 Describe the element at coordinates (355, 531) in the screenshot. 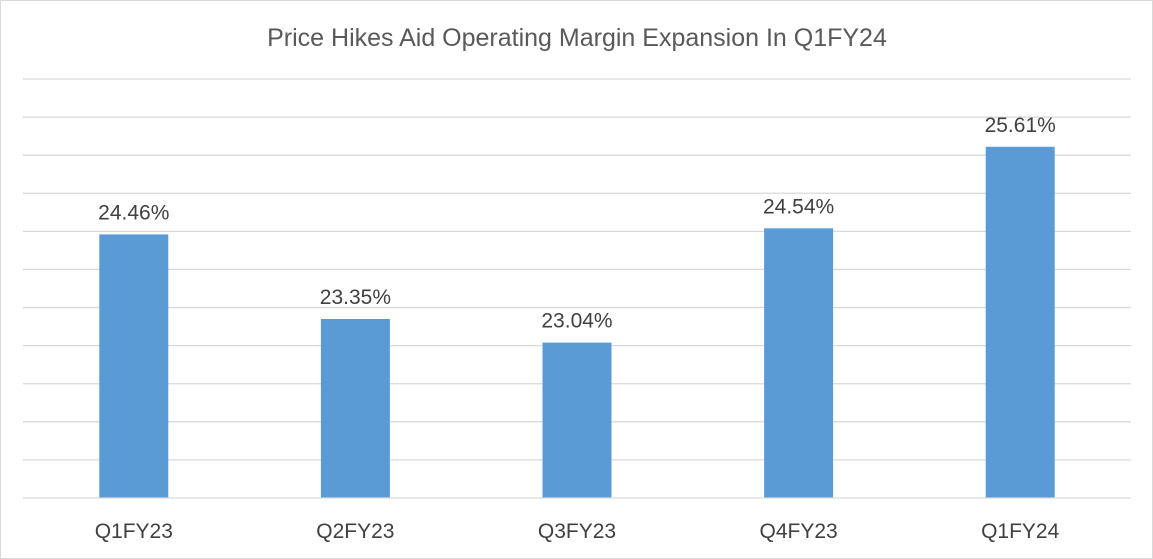

I see `x-tick-q2fy23: Q2FY23` at that location.